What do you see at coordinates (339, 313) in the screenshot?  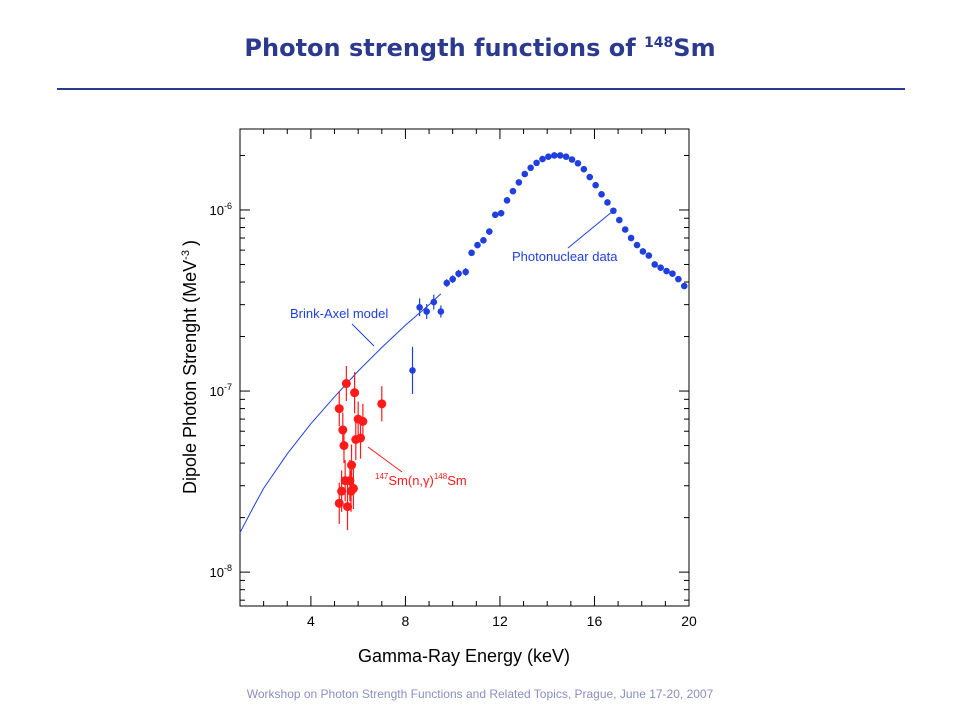 I see `annotation-brink-axel: Brink-Axel model` at bounding box center [339, 313].